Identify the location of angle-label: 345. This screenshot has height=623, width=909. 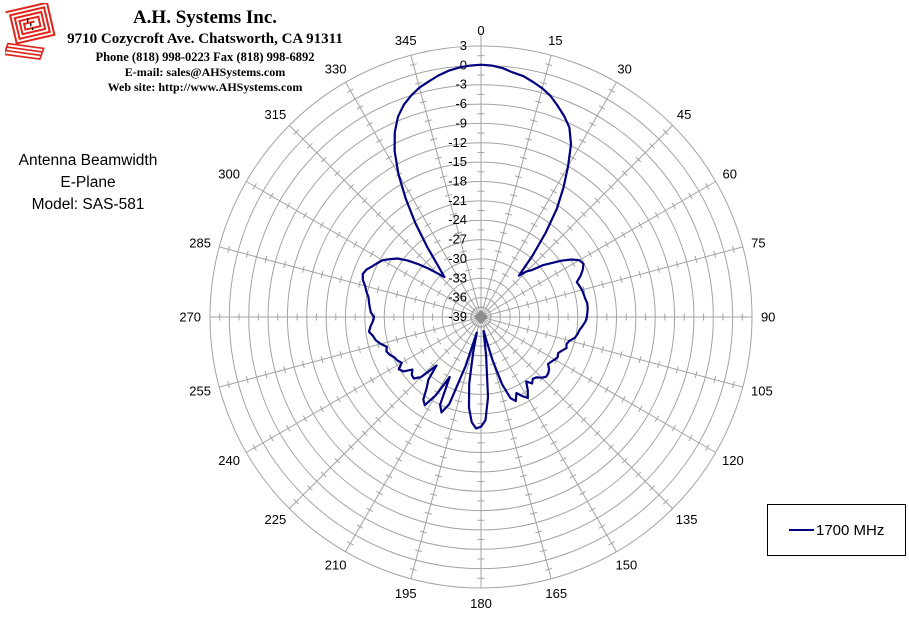
(406, 40).